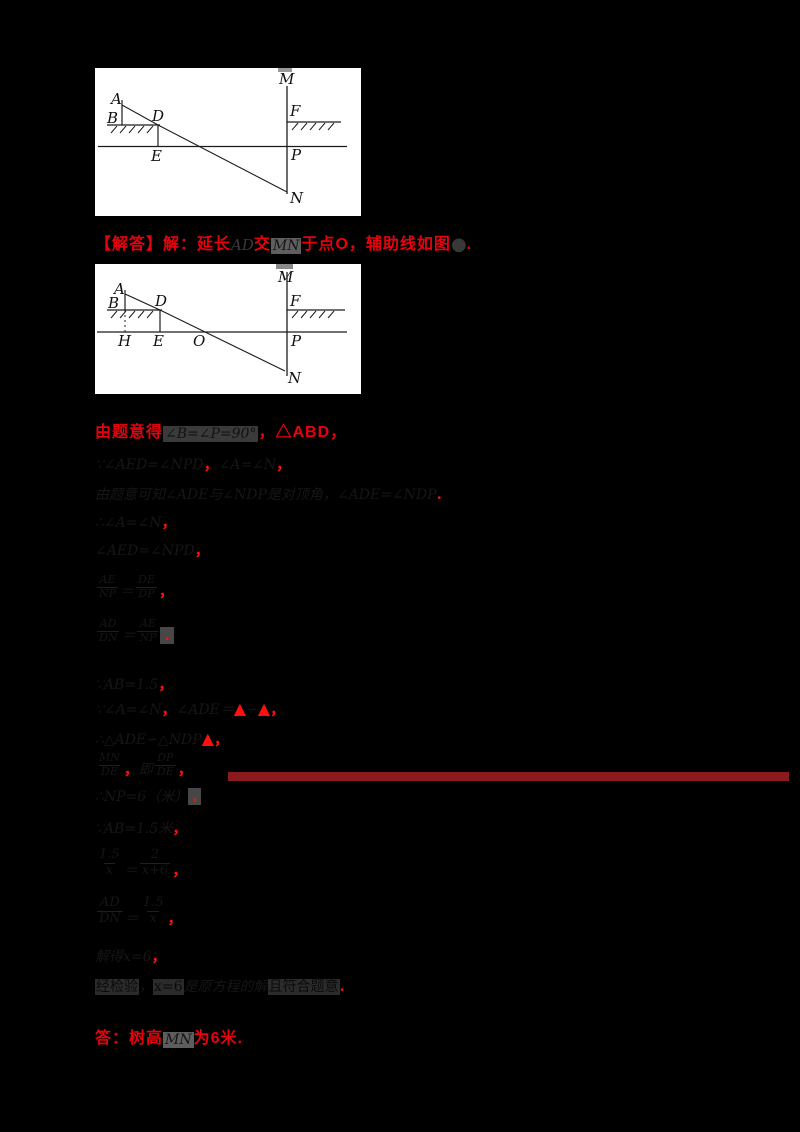 The height and width of the screenshot is (1132, 800). I want to click on text-segment: ，△ABD，, so click(303, 432).